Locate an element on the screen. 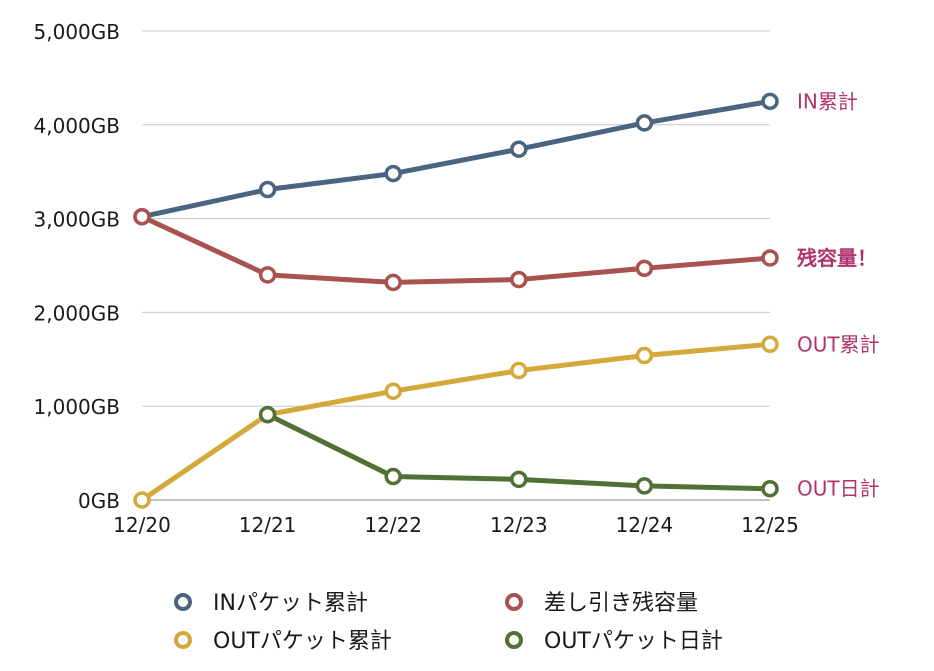  y-tick-label: 1,000GB is located at coordinates (77, 407).